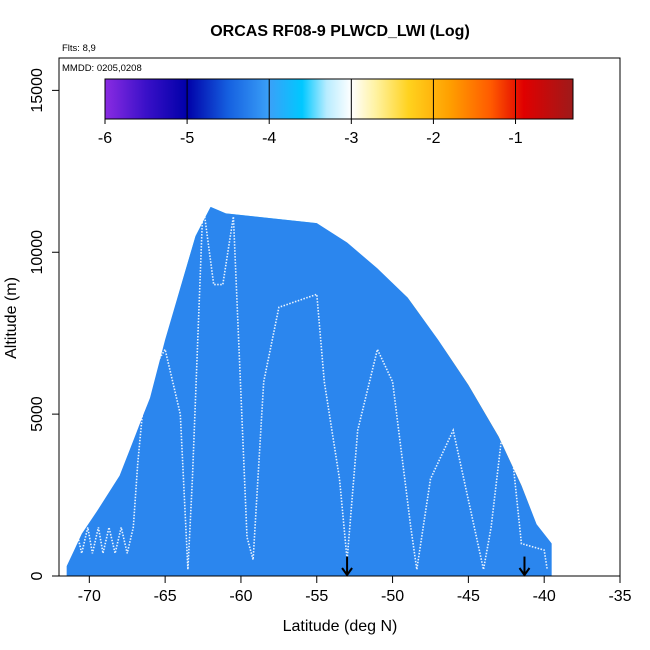 The image size is (650, 650). I want to click on x-tick-label: -65, so click(165, 596).